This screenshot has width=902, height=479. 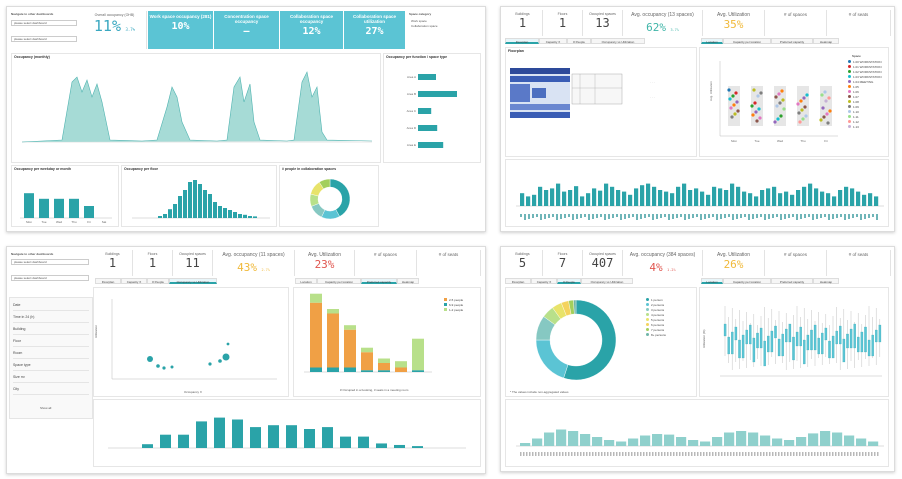 What do you see at coordinates (656, 320) in the screenshot?
I see `donut-legend-item: 5 persons` at bounding box center [656, 320].